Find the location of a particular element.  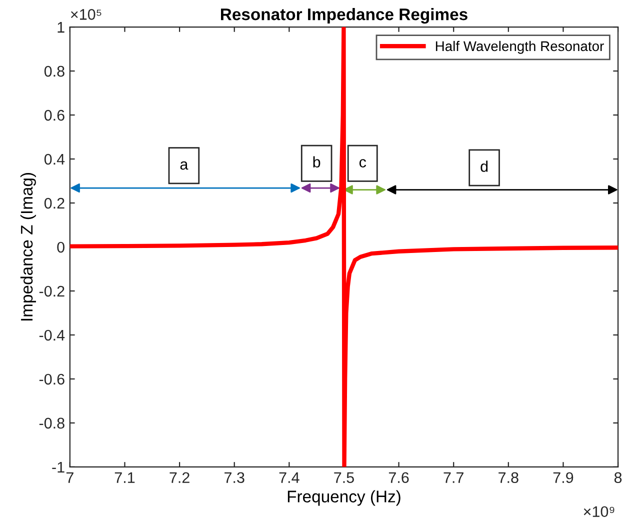

x-tick-label: 7.8 is located at coordinates (508, 478).